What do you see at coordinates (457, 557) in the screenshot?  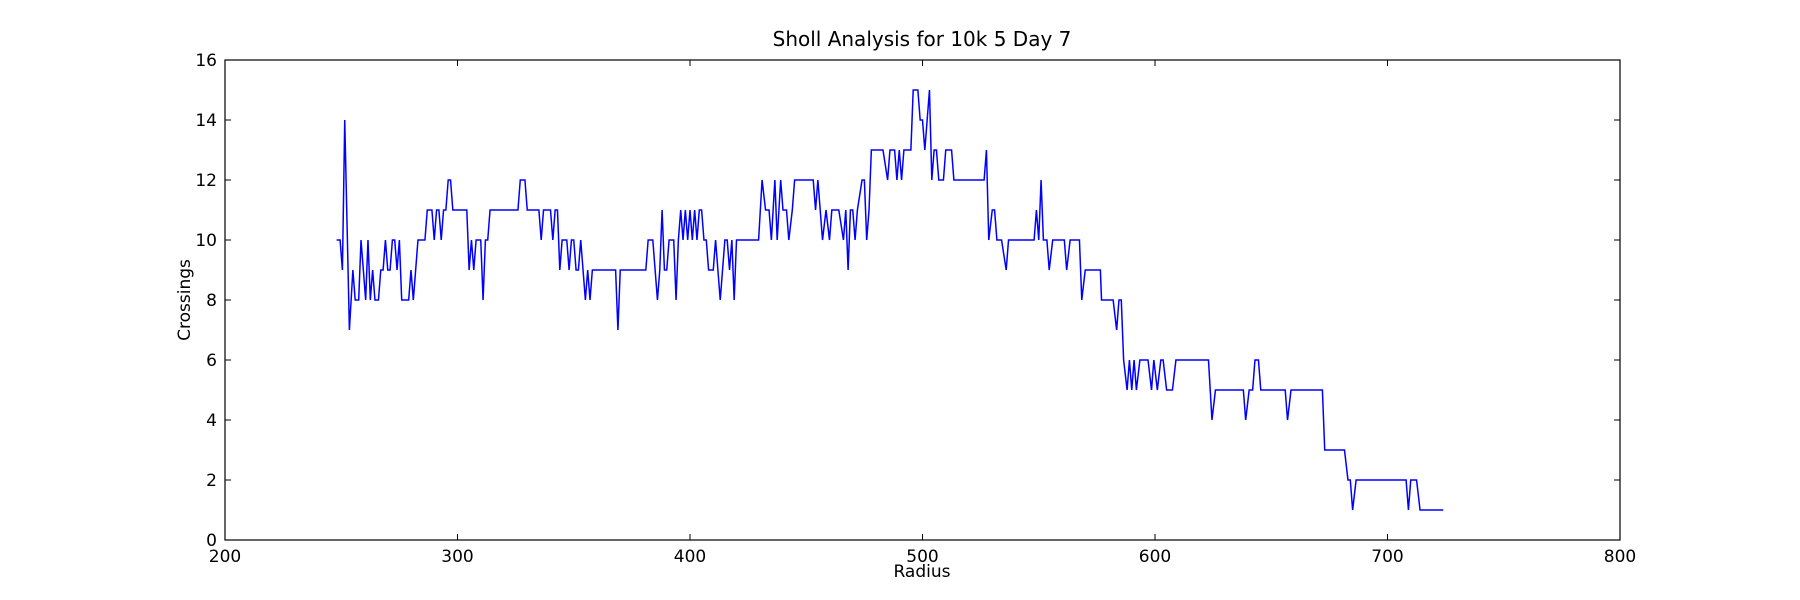 I see `x-tick-label: 300` at bounding box center [457, 557].